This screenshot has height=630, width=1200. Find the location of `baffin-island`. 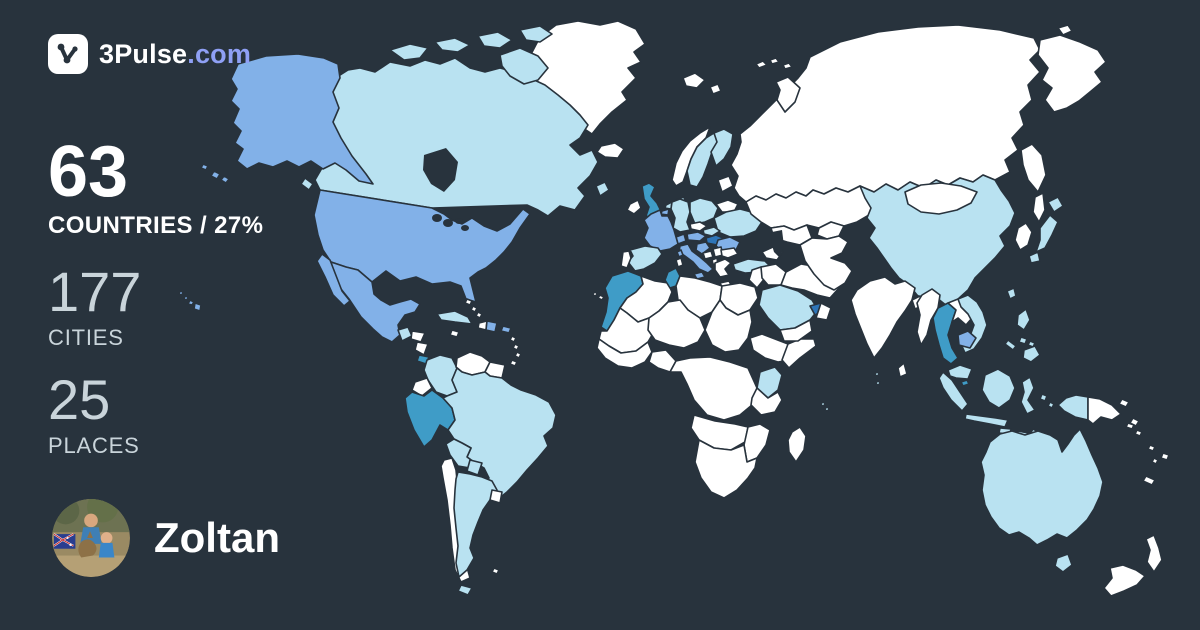

baffin-island is located at coordinates (524, 66).